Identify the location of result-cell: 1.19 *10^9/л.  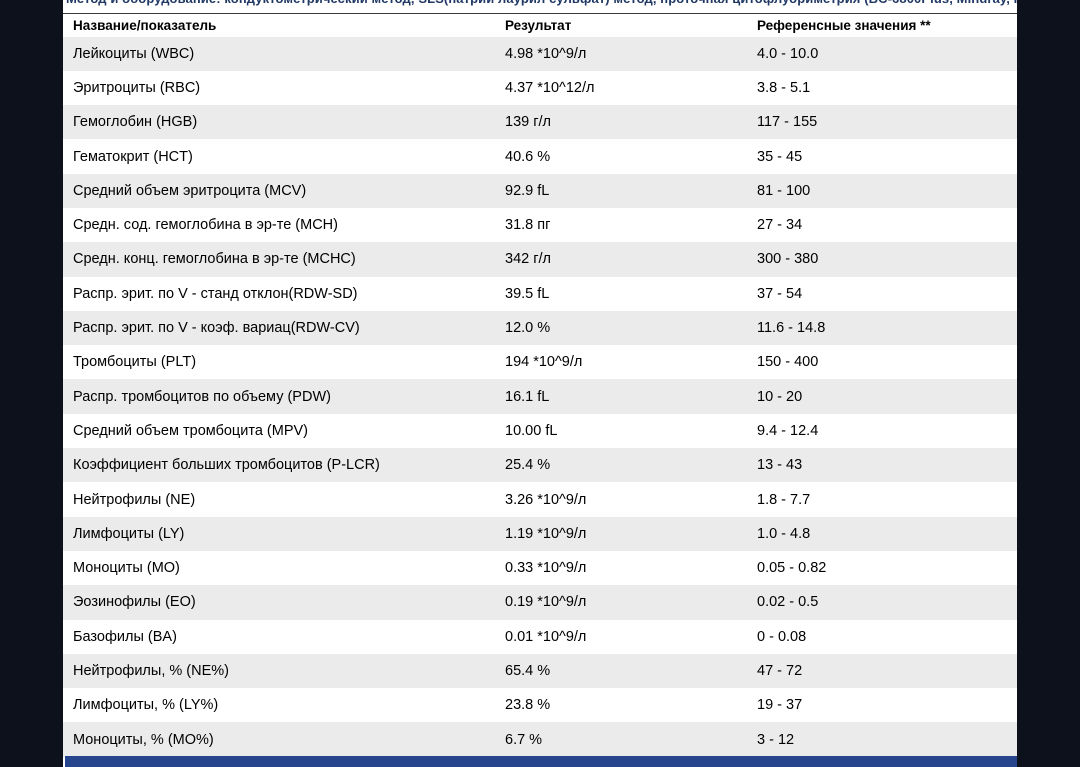
(546, 533).